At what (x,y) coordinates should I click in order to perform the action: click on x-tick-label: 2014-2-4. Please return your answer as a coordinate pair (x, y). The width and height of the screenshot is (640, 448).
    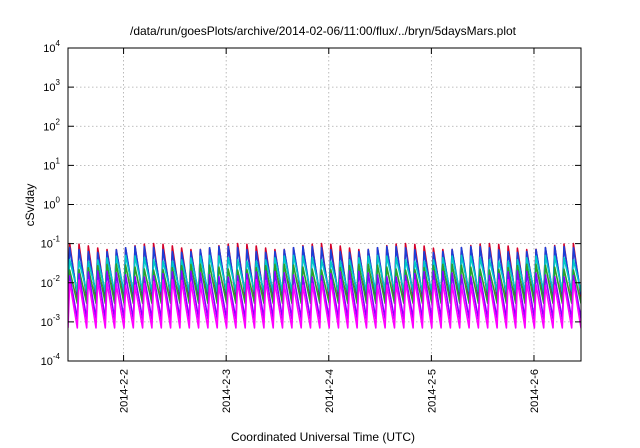
    Looking at the image, I should click on (330, 391).